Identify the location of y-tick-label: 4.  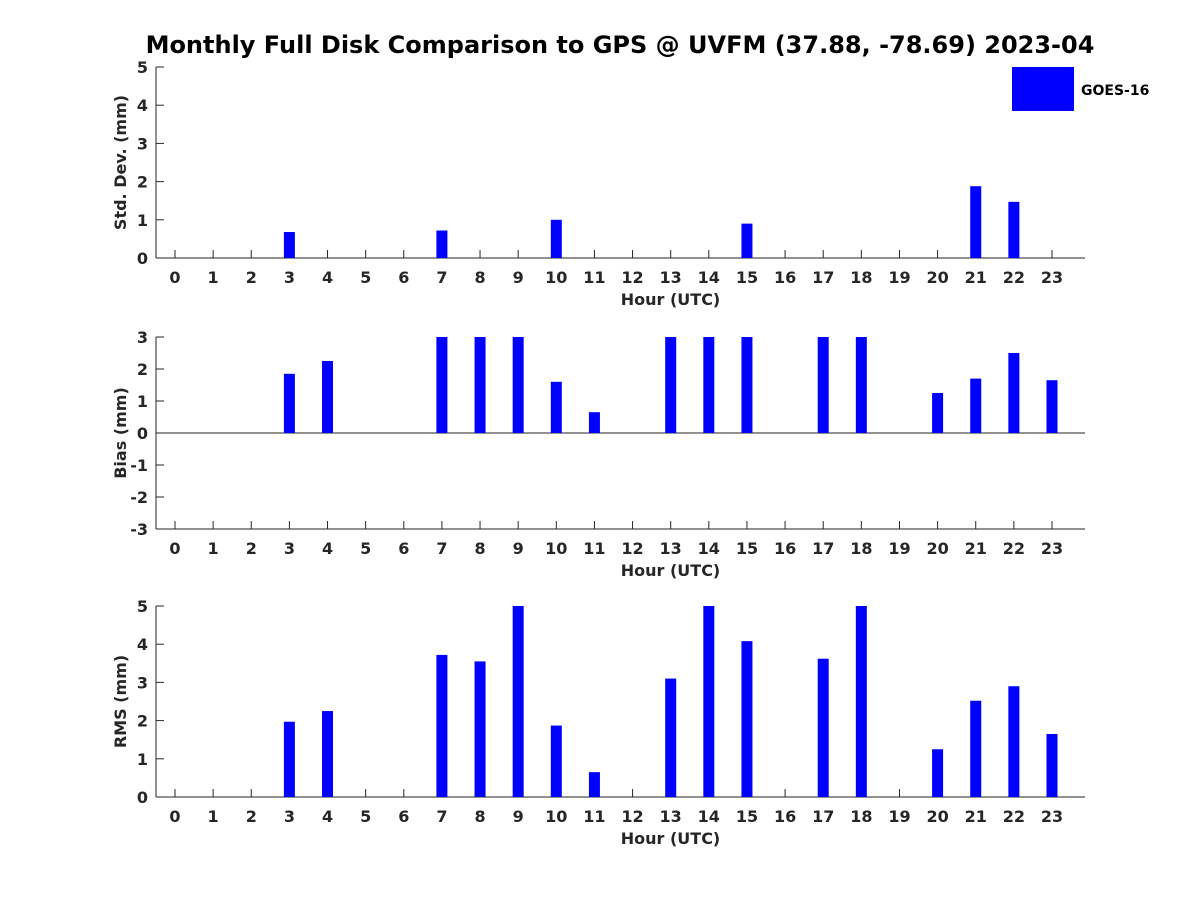
(142, 644).